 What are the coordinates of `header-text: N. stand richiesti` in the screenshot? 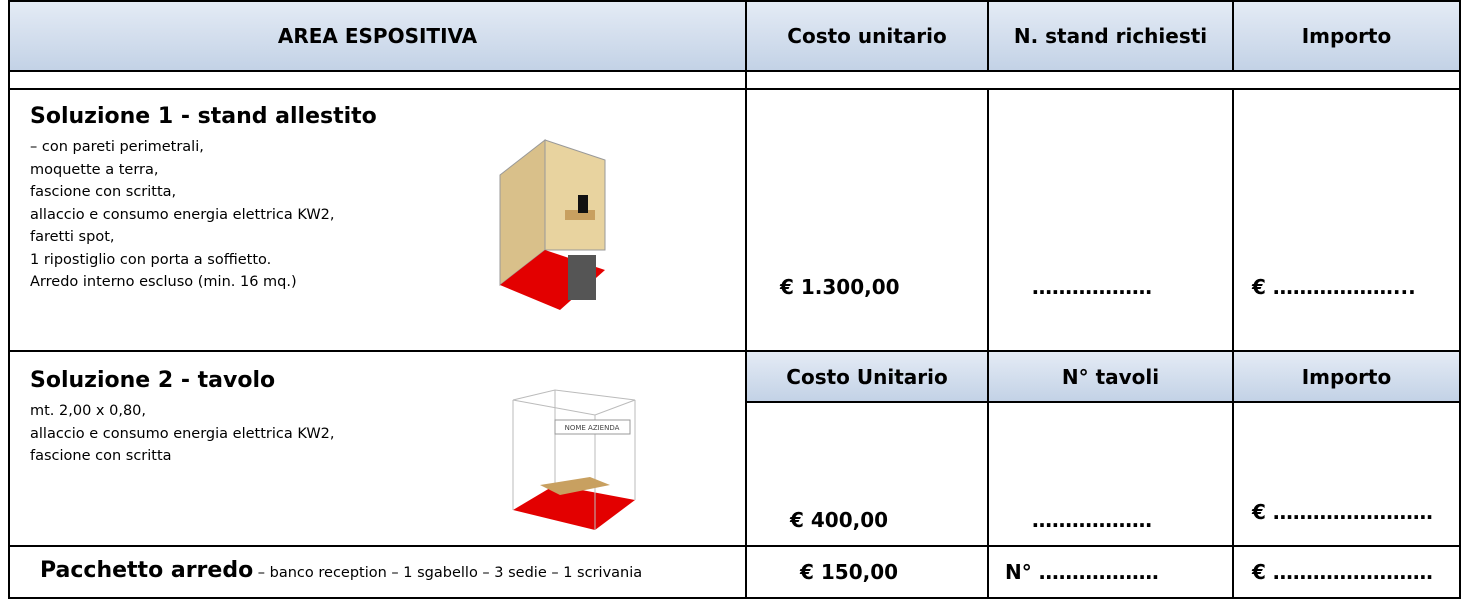 It's located at (1110, 36).